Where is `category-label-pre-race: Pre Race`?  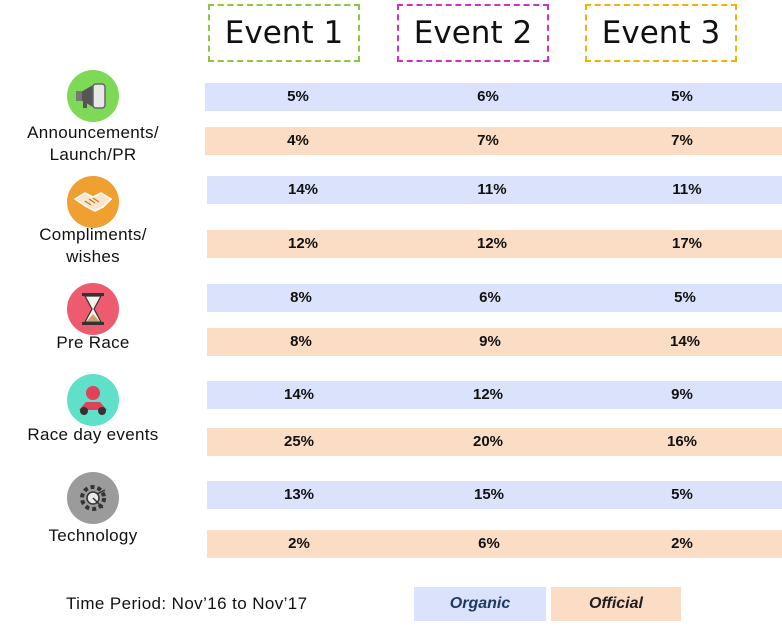
category-label-pre-race: Pre Race is located at coordinates (93, 343).